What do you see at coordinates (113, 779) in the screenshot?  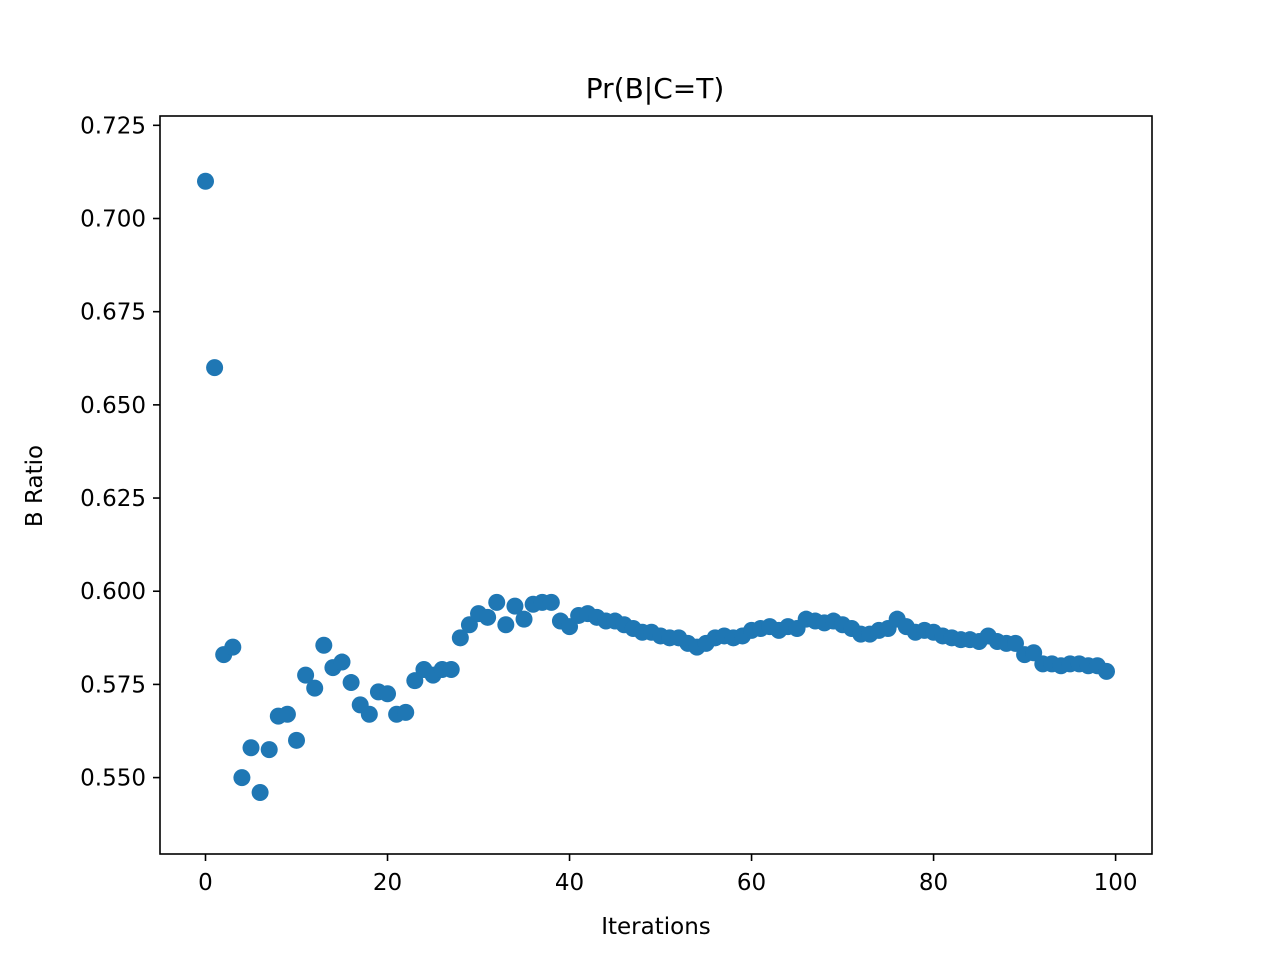 I see `y-tick-label: 0.550` at bounding box center [113, 779].